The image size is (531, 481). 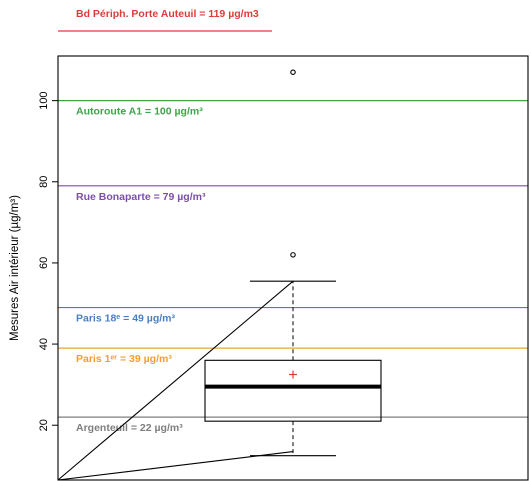 I want to click on y-axis-label: Mesures Air intérieur (µg/m³), so click(x=15, y=268).